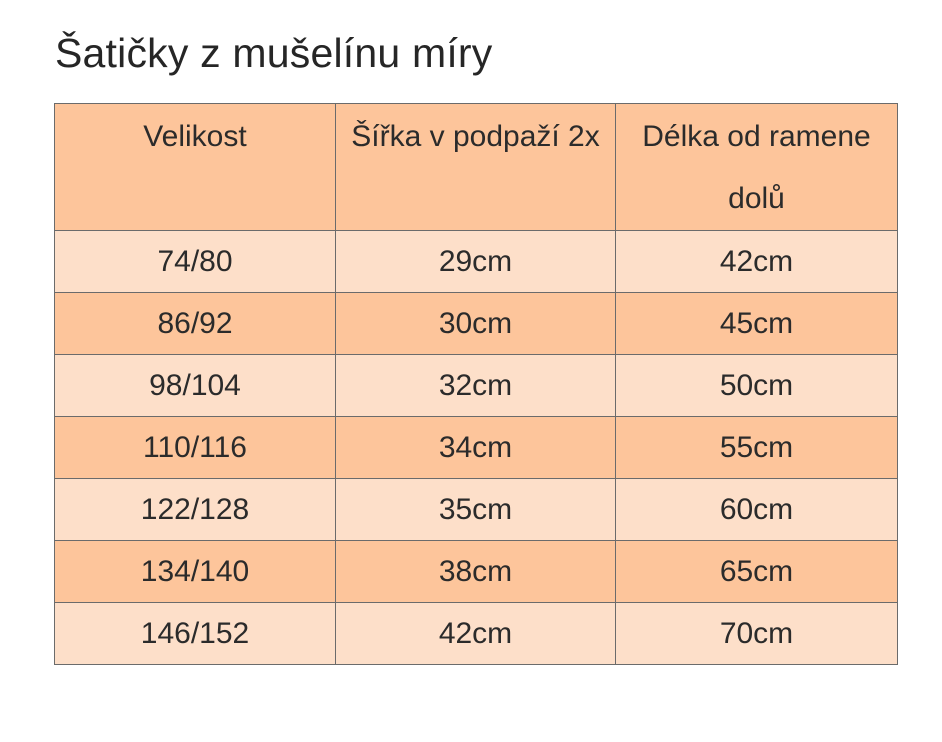 The height and width of the screenshot is (742, 942). I want to click on cell-size: 122/128, so click(195, 509).